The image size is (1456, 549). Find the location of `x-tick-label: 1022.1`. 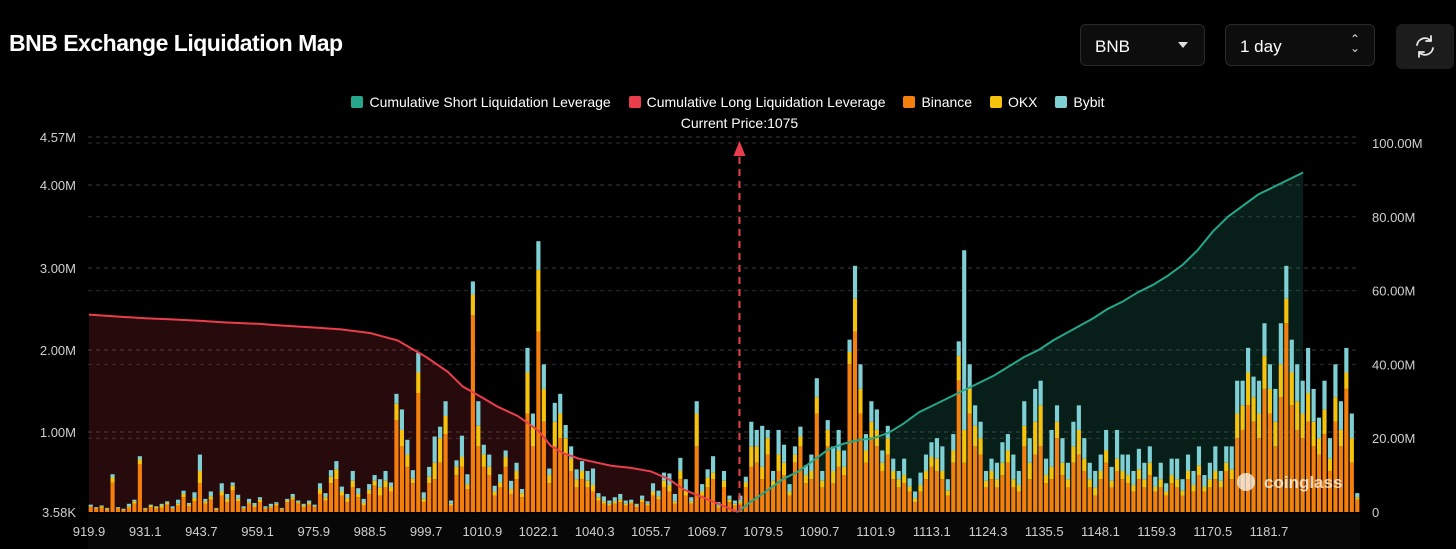

x-tick-label: 1022.1 is located at coordinates (539, 531).